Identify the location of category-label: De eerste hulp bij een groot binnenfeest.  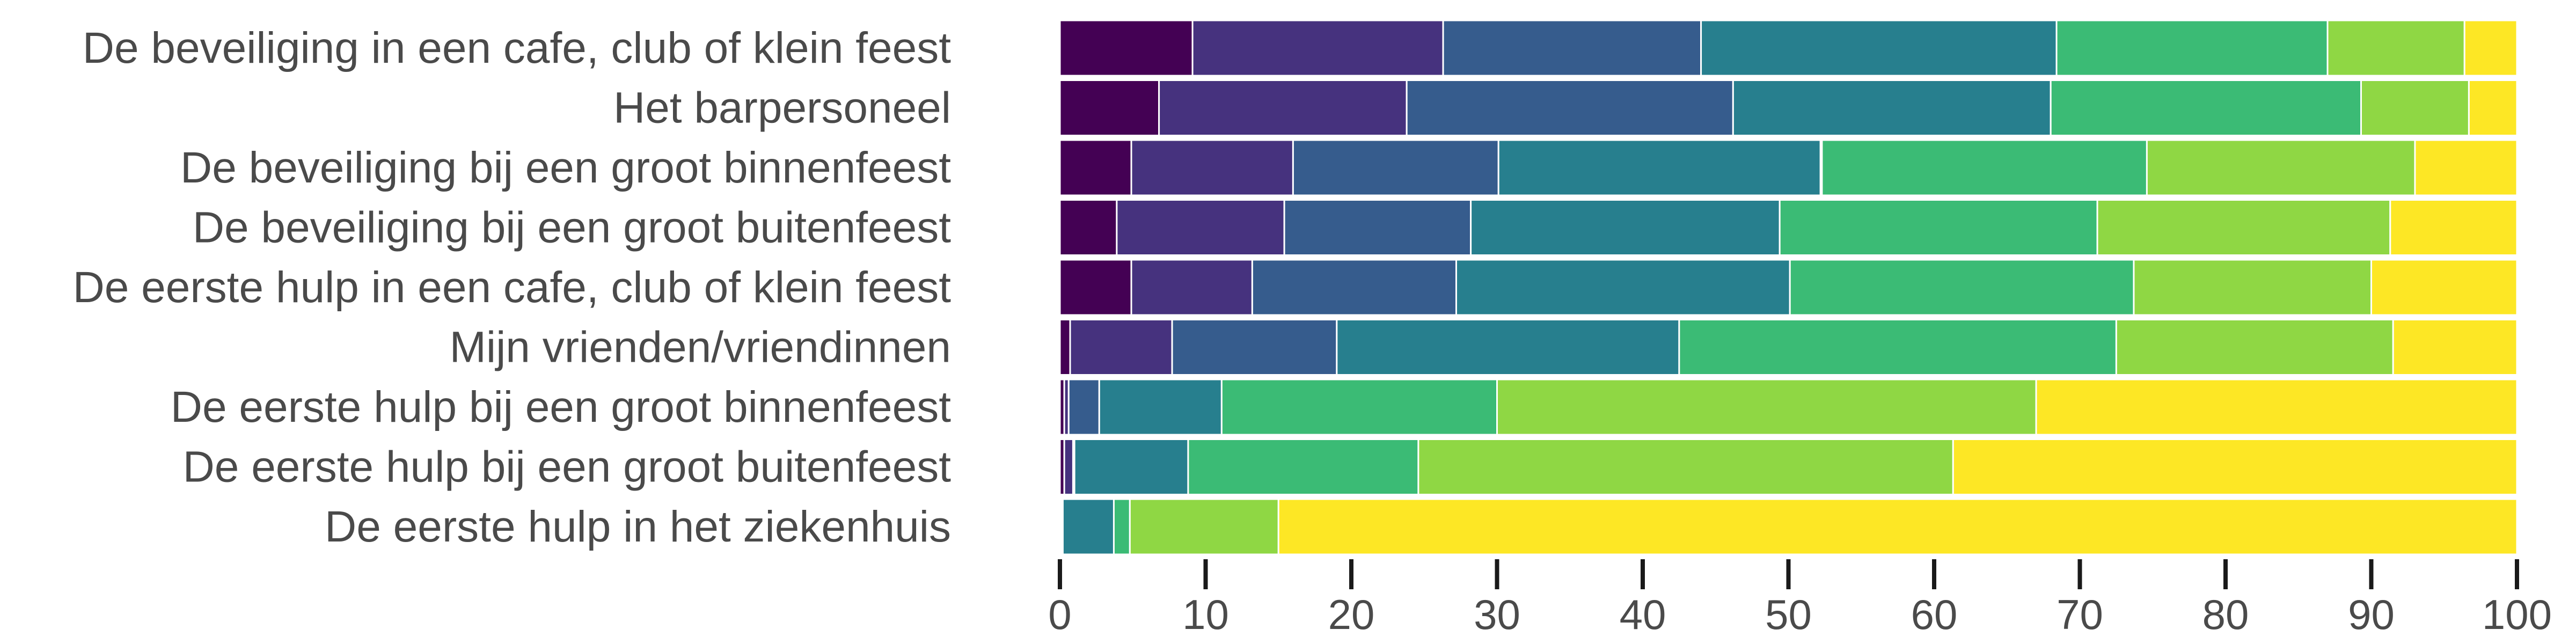
(561, 407).